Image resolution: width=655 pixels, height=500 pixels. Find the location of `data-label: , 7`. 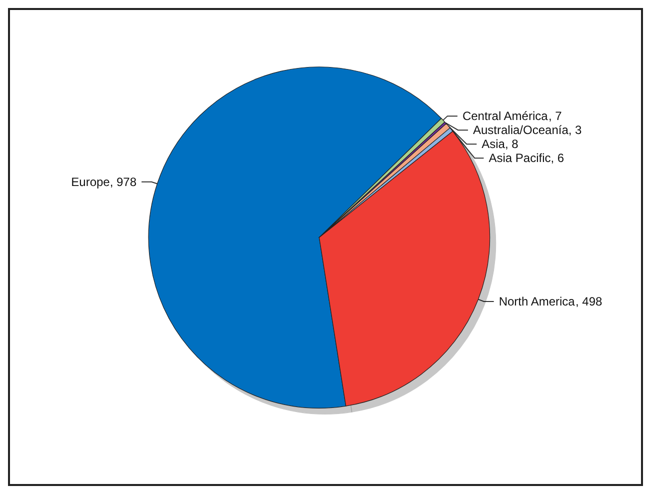

data-label: , 7 is located at coordinates (555, 116).